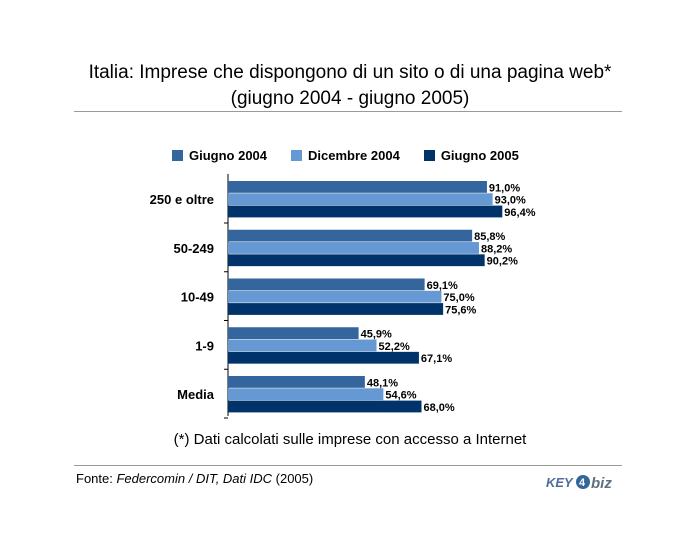 Image resolution: width=700 pixels, height=550 pixels. I want to click on value-label-giugno-2005-1-9: 67,1%, so click(436, 359).